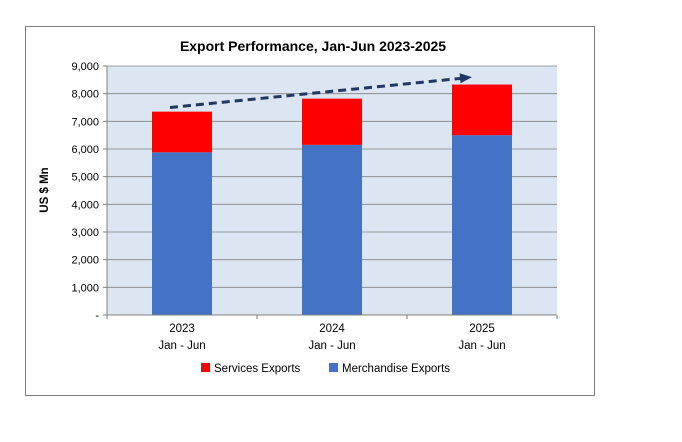 Image resolution: width=682 pixels, height=442 pixels. Describe the element at coordinates (482, 110) in the screenshot. I see `bar-services-exports-2025` at that location.